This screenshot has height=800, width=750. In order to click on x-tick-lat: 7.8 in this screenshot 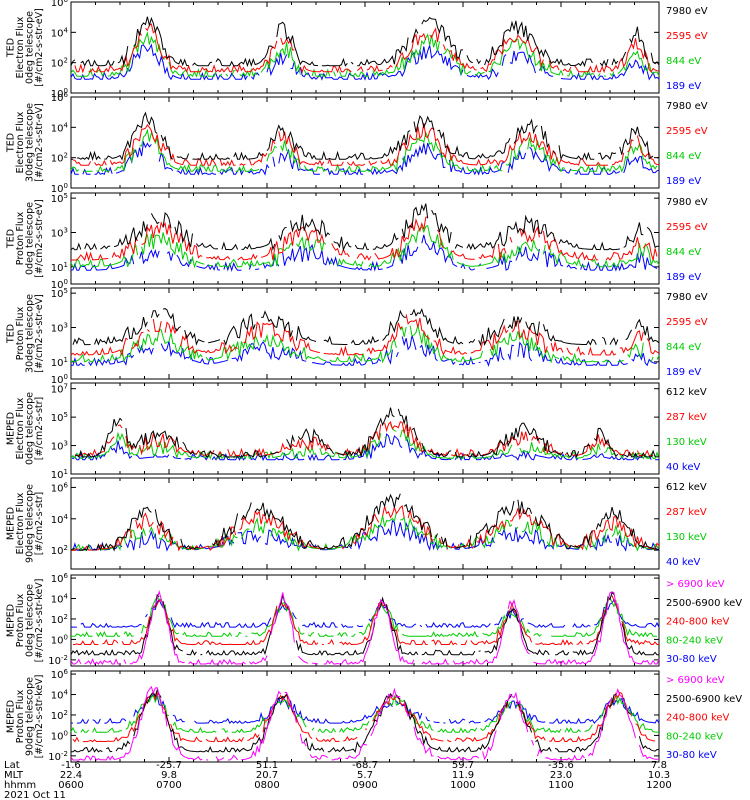, I will do `click(659, 765)`.